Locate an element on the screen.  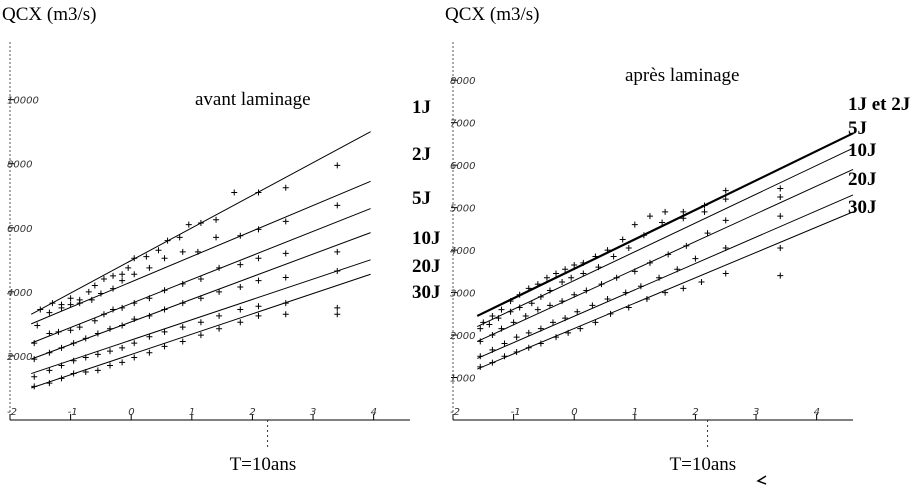
y-tick-label: 2000 is located at coordinates (19, 357).